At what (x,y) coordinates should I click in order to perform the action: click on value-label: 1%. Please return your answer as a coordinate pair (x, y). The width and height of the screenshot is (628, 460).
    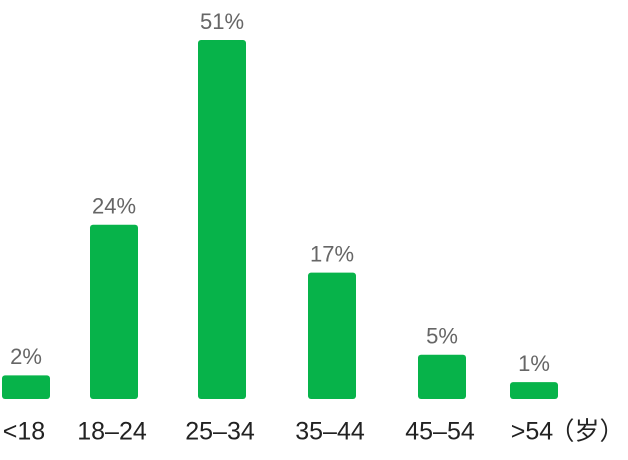
    Looking at the image, I should click on (534, 363).